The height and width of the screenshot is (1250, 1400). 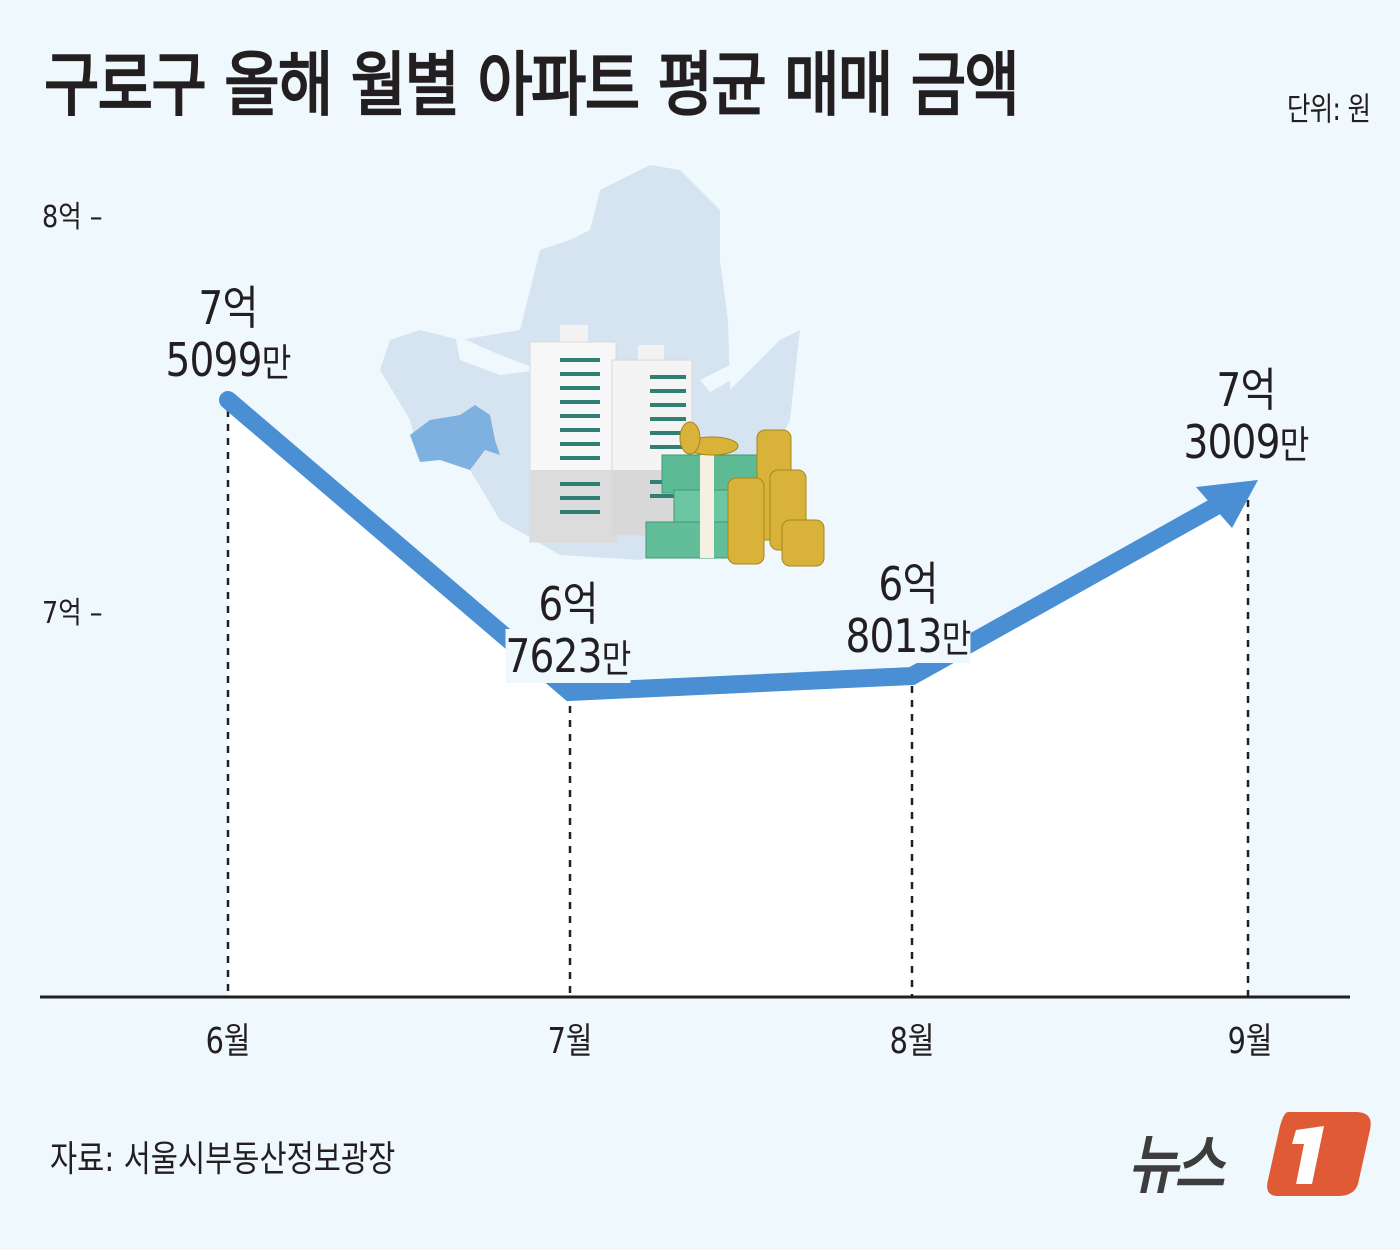 What do you see at coordinates (223, 1159) in the screenshot?
I see `source-note: 자료: 서울시부동산정보광장` at bounding box center [223, 1159].